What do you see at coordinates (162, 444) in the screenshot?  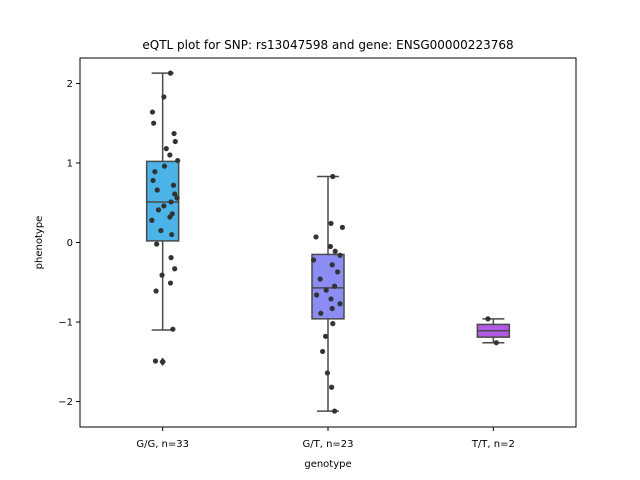 I see `x-tick-label: G/G, n=33` at bounding box center [162, 444].